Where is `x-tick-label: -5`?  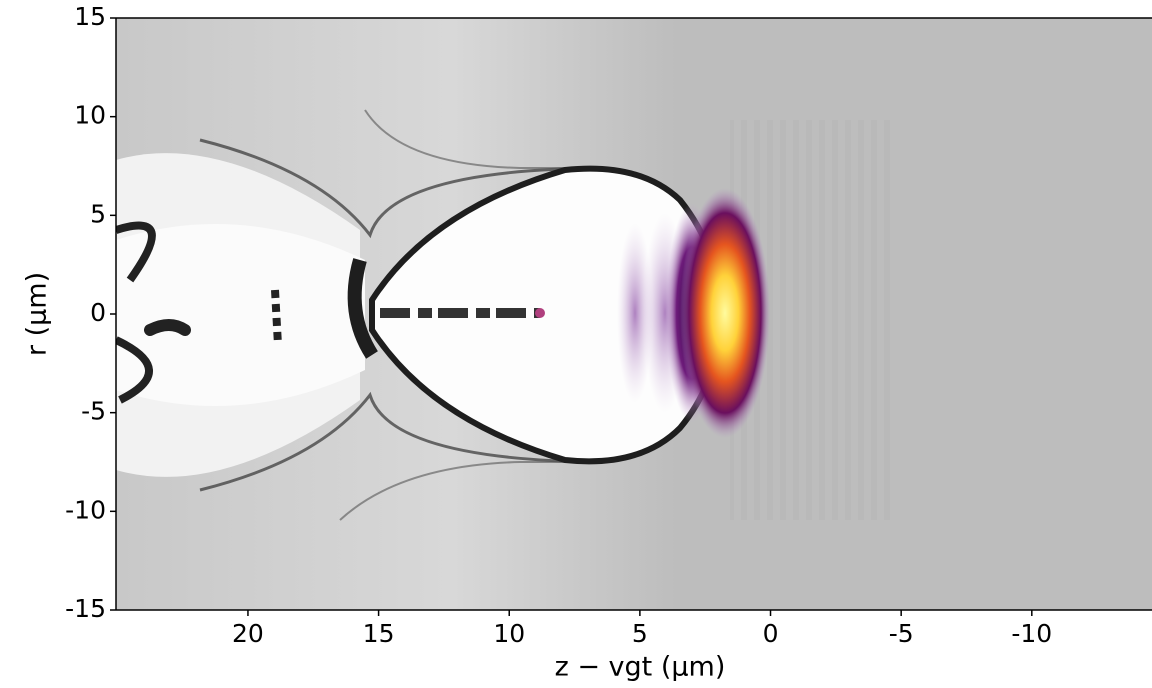
x-tick-label: -5 is located at coordinates (901, 633).